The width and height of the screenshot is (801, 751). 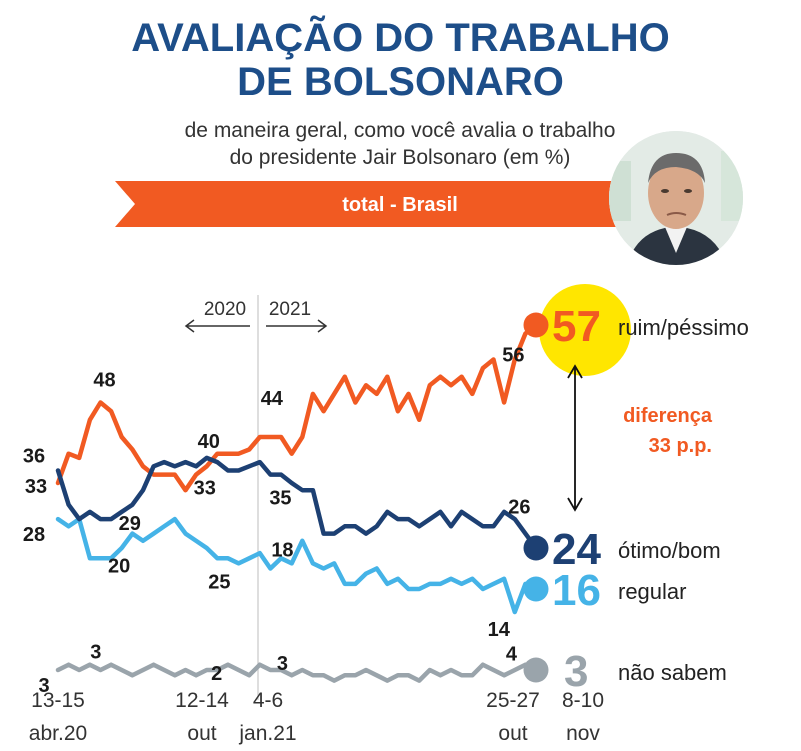 I want to click on series-end-dot-ruim, so click(x=536, y=325).